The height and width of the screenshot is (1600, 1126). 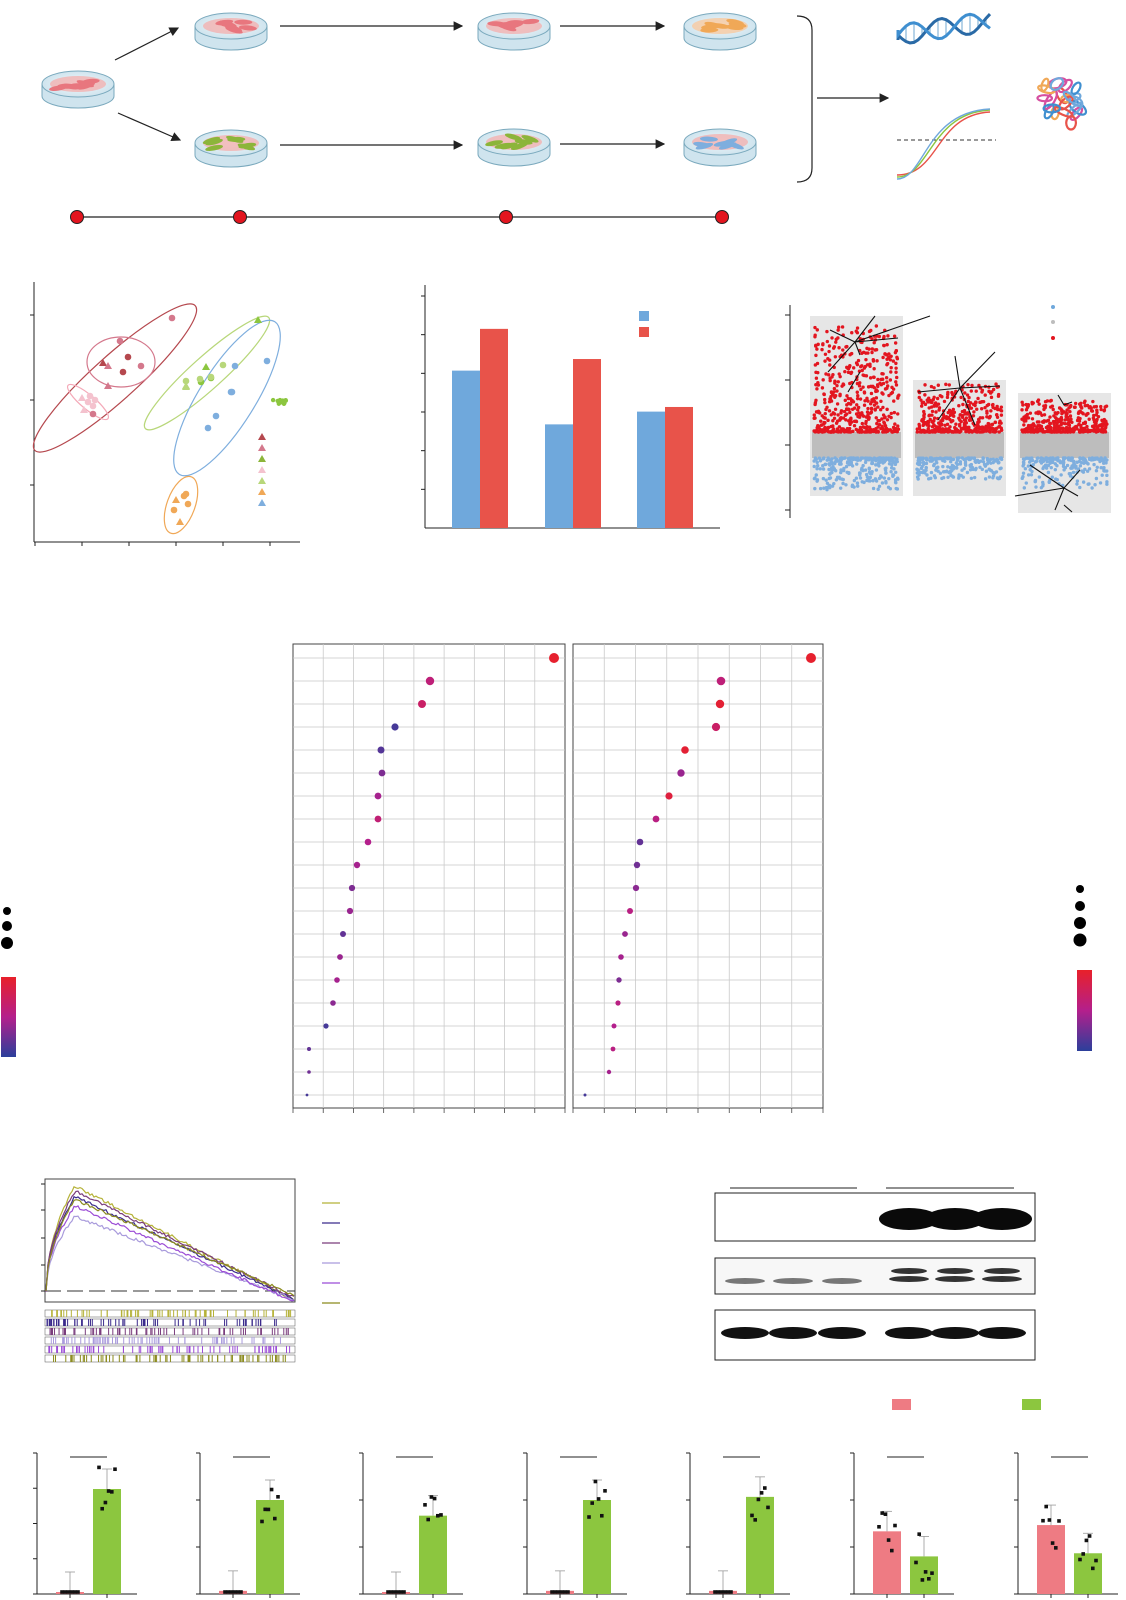 I want to click on gsea-panel, so click(x=190, y=1270).